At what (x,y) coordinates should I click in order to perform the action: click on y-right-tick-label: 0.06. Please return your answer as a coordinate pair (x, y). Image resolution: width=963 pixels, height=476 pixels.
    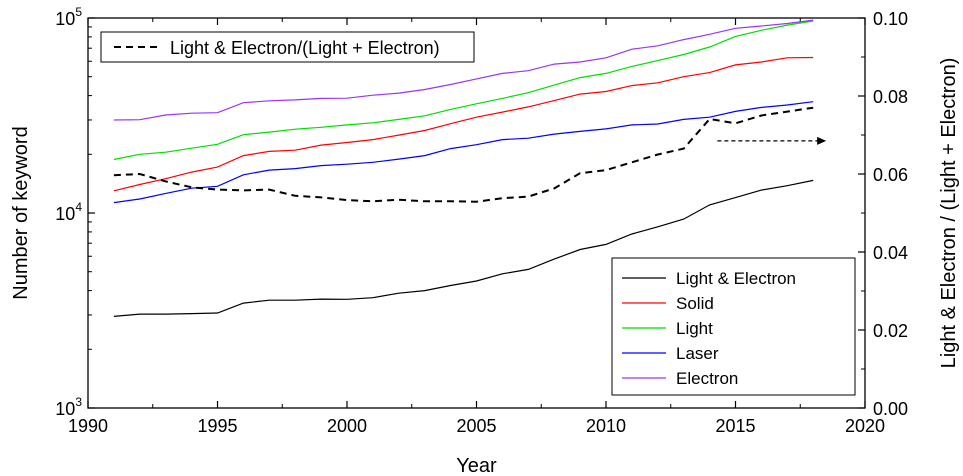
    Looking at the image, I should click on (890, 175).